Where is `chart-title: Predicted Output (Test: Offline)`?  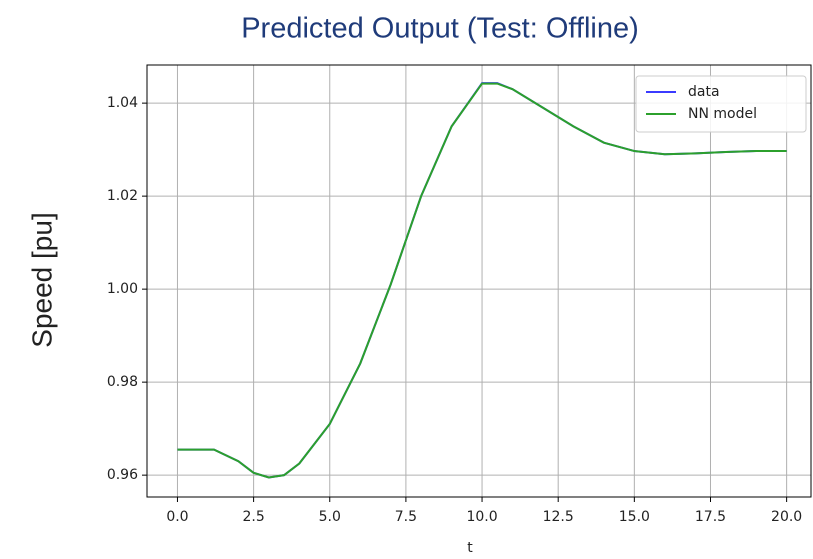
chart-title: Predicted Output (Test: Offline) is located at coordinates (440, 29).